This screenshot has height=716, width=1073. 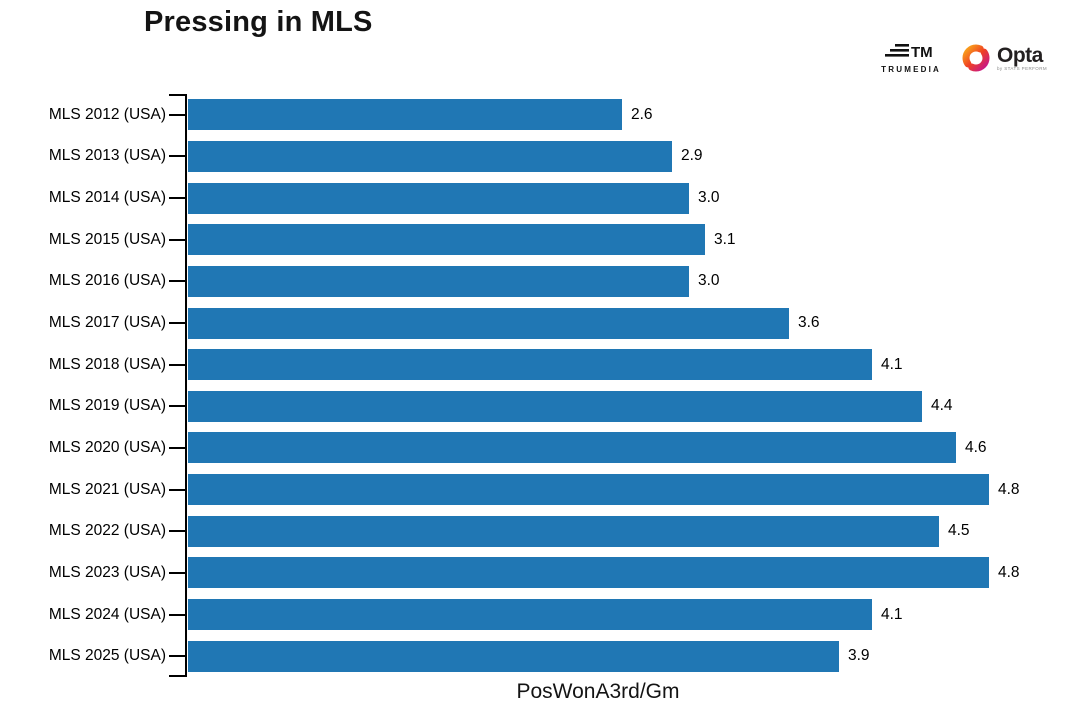 What do you see at coordinates (909, 52) in the screenshot?
I see `trumedia-logo-icon: TM` at bounding box center [909, 52].